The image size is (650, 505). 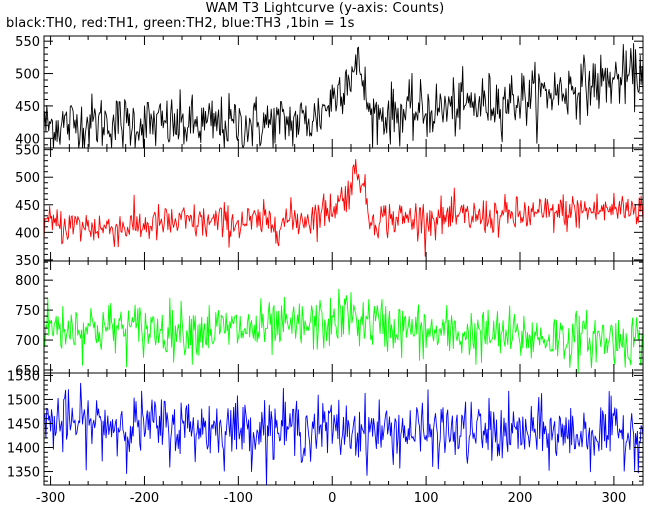 What do you see at coordinates (51, 498) in the screenshot?
I see `x-tick-label: -300` at bounding box center [51, 498].